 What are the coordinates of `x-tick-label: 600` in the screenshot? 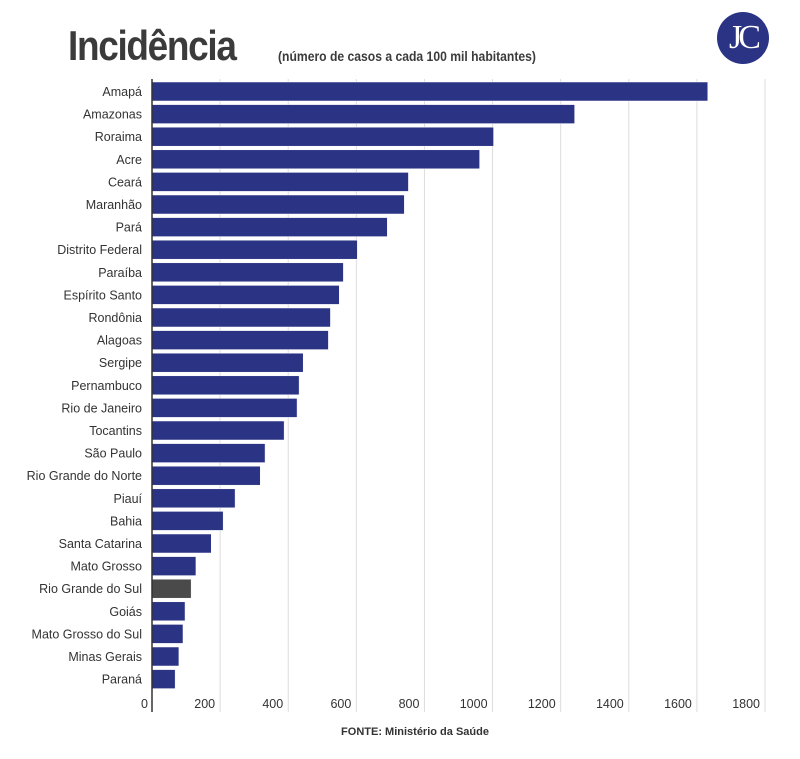 It's located at (340, 704).